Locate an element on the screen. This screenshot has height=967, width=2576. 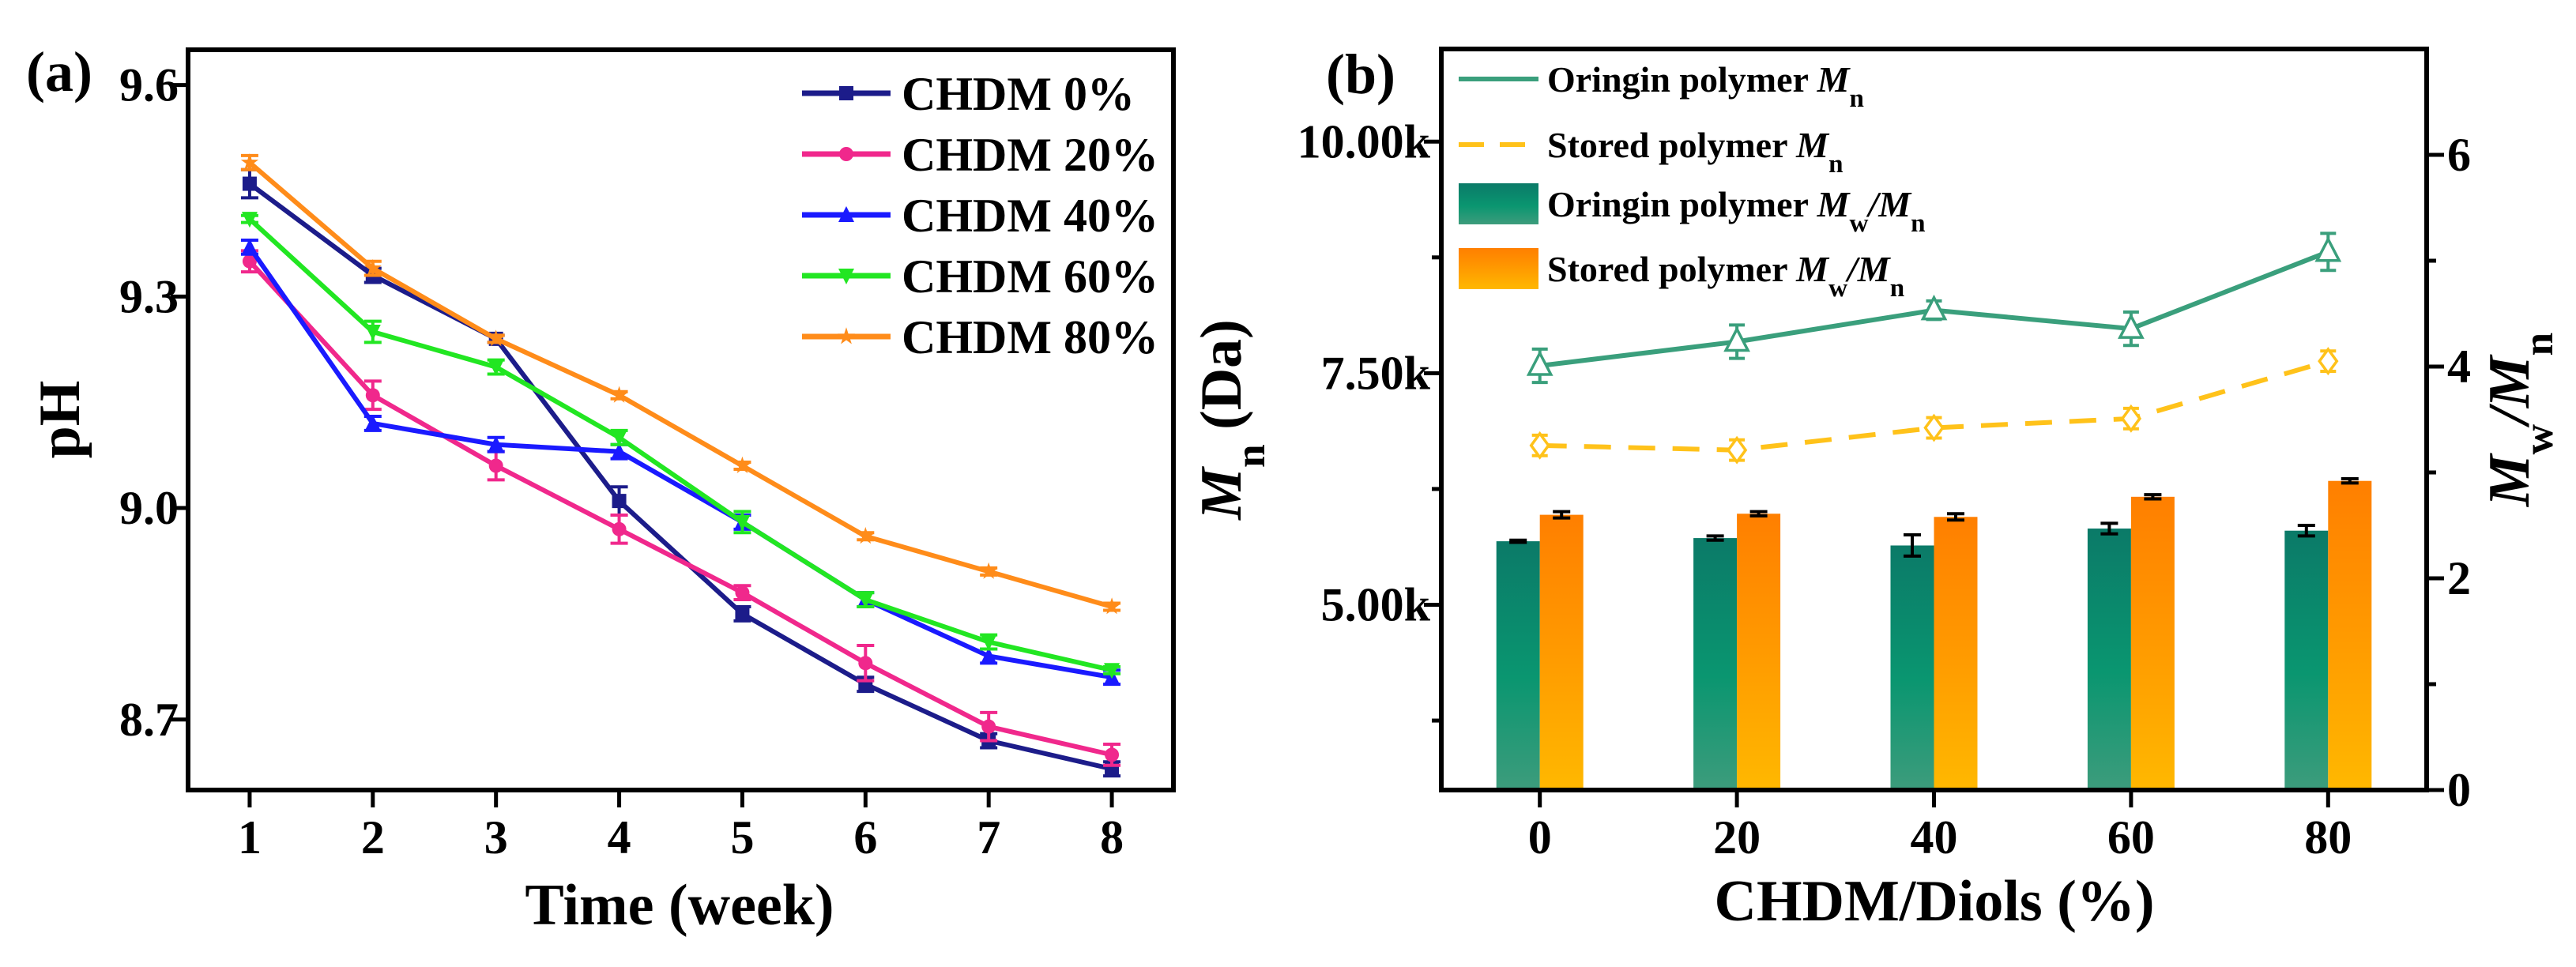
legend-item: CHDM 80% is located at coordinates (980, 337).